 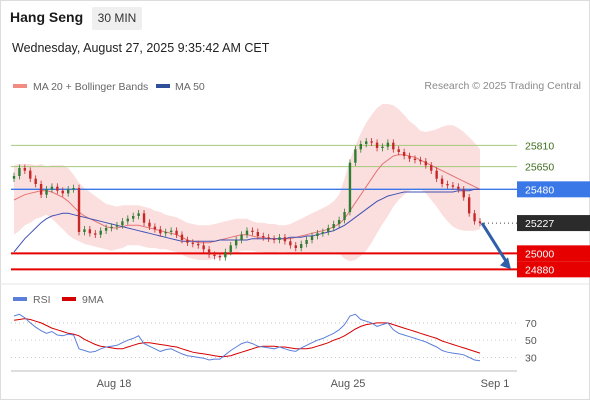 I want to click on level-label-24880: 24880, so click(x=539, y=270).